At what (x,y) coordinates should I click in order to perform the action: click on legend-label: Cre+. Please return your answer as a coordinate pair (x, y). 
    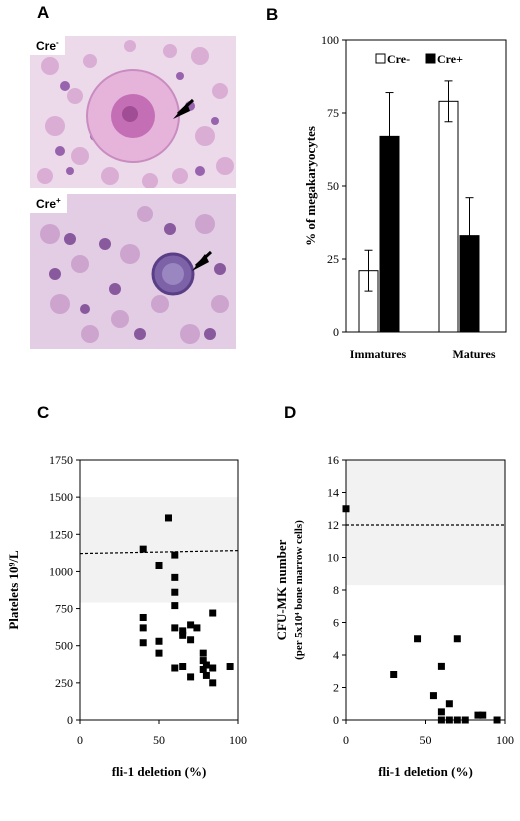
    Looking at the image, I should click on (450, 59).